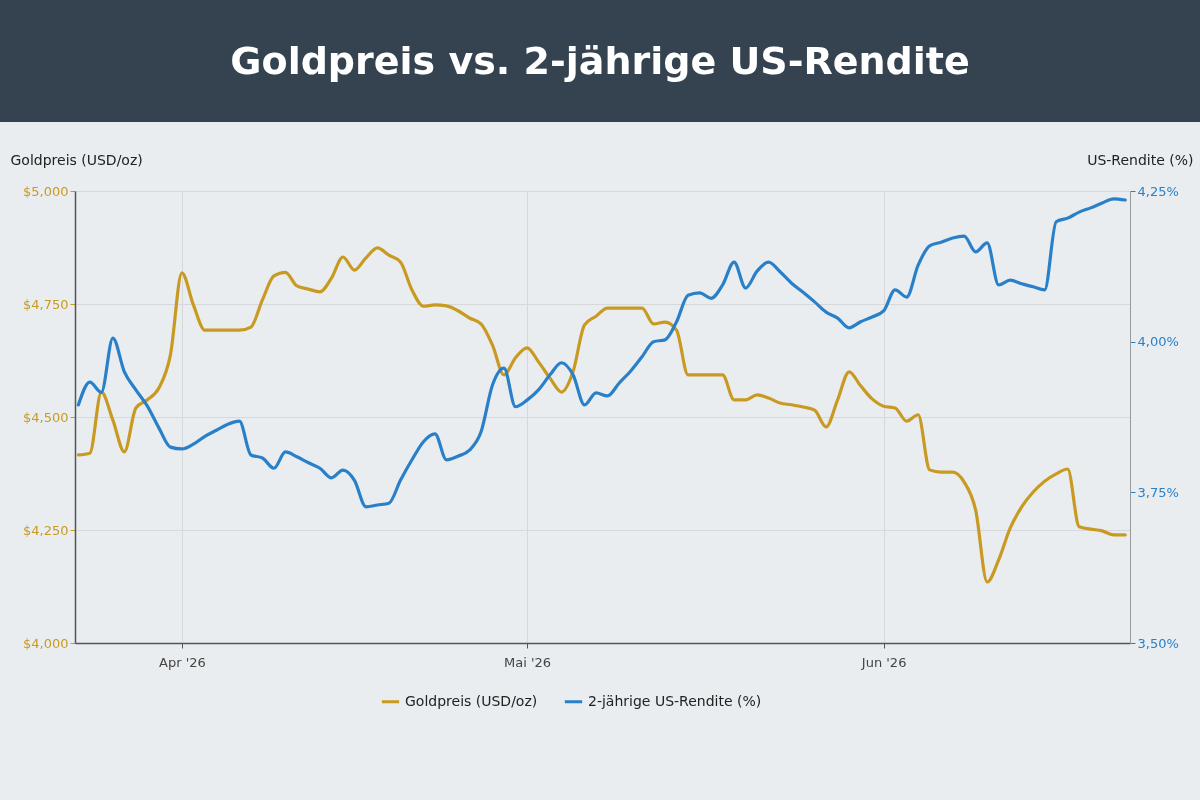 The height and width of the screenshot is (800, 1200). Describe the element at coordinates (1158, 643) in the screenshot. I see `y2-tick-label: 3,50%` at that location.